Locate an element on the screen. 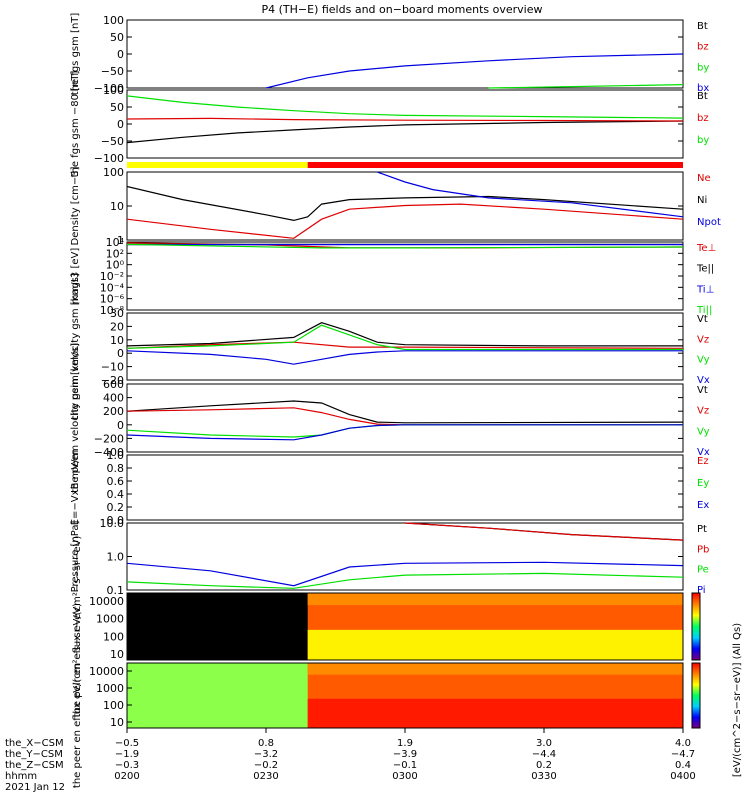 The width and height of the screenshot is (750, 800). series-Pi is located at coordinates (405, 574).